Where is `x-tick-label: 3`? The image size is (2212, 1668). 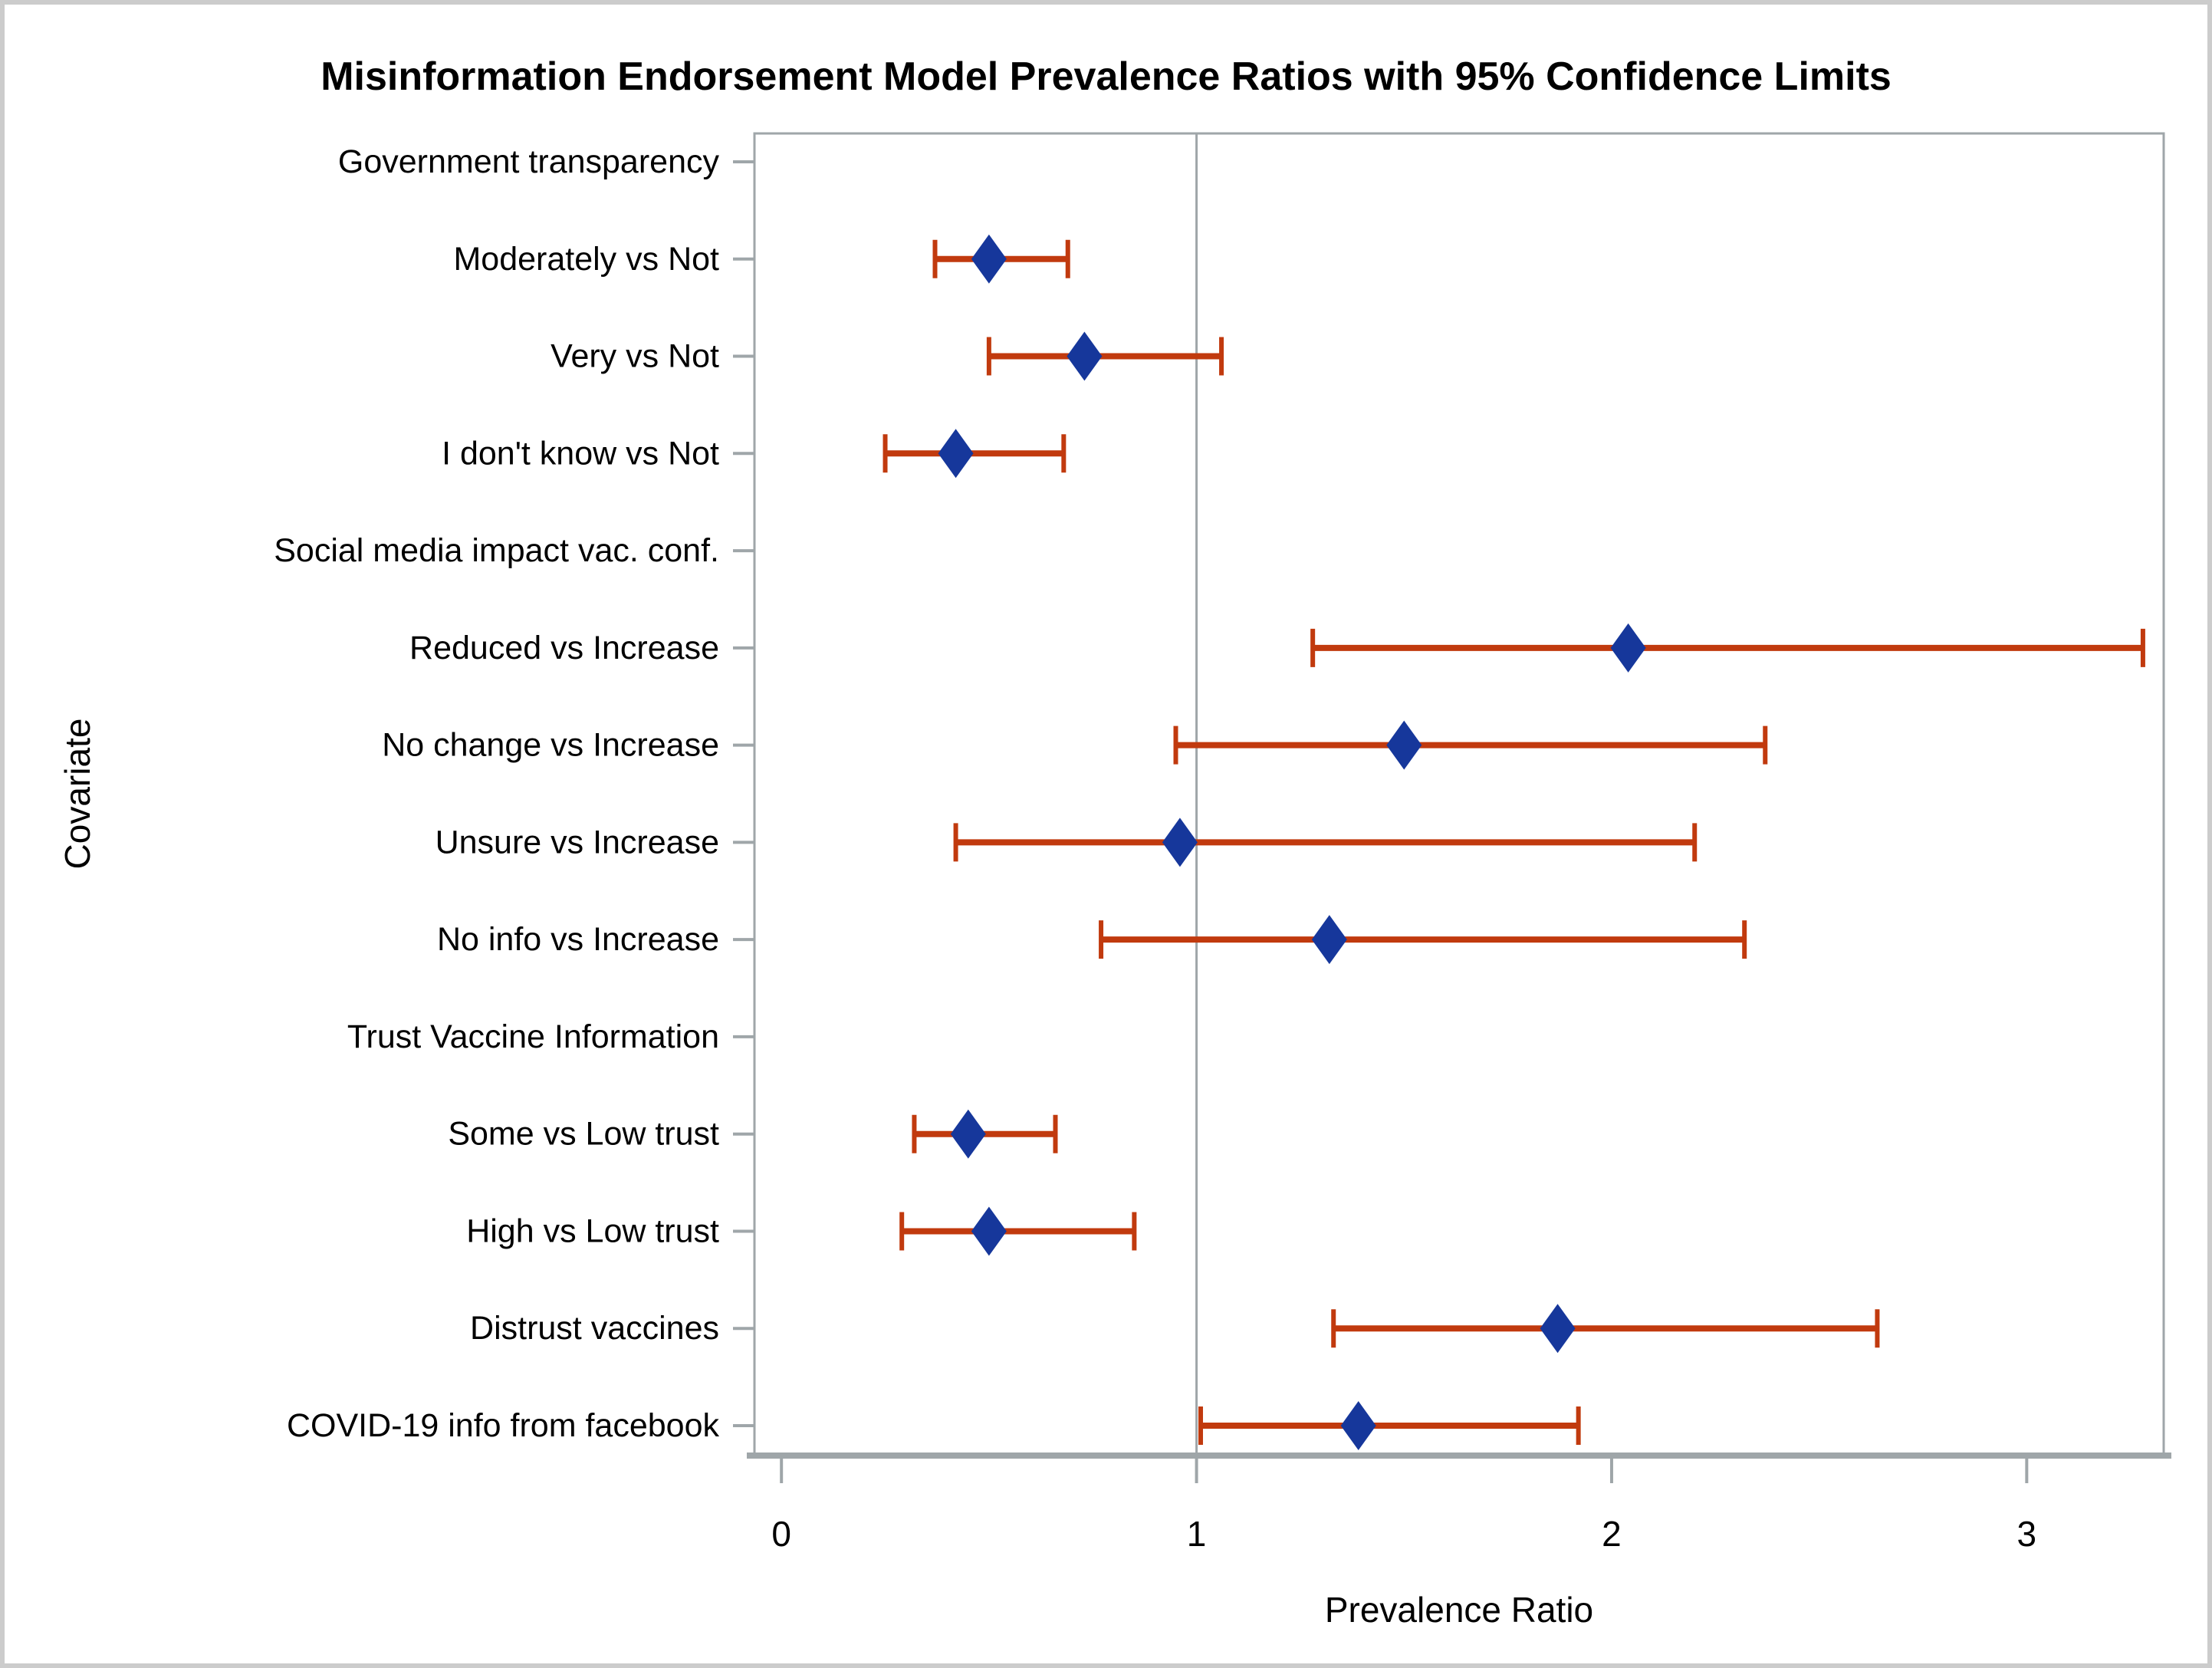
x-tick-label: 3 is located at coordinates (2027, 1534).